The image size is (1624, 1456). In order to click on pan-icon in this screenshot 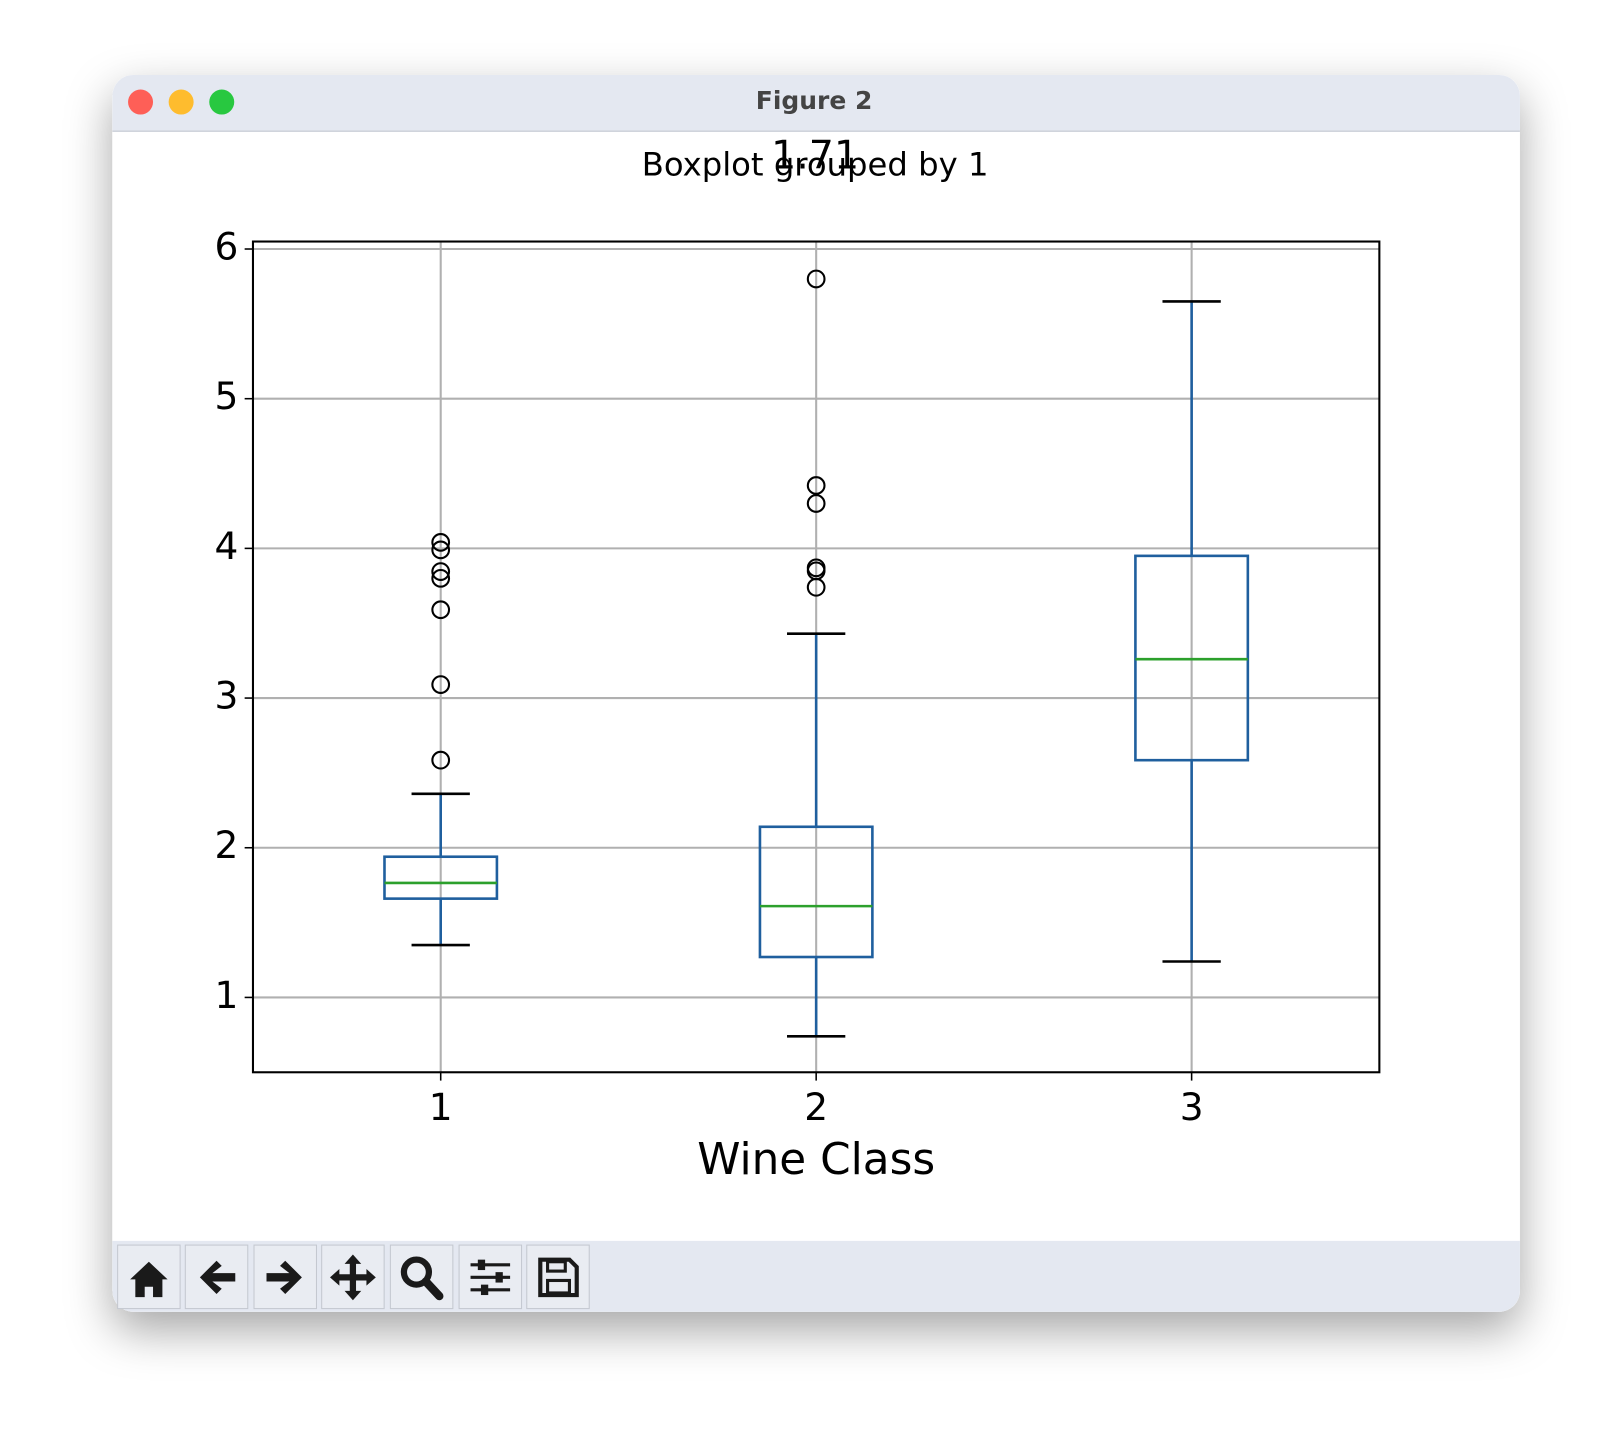, I will do `click(353, 1277)`.